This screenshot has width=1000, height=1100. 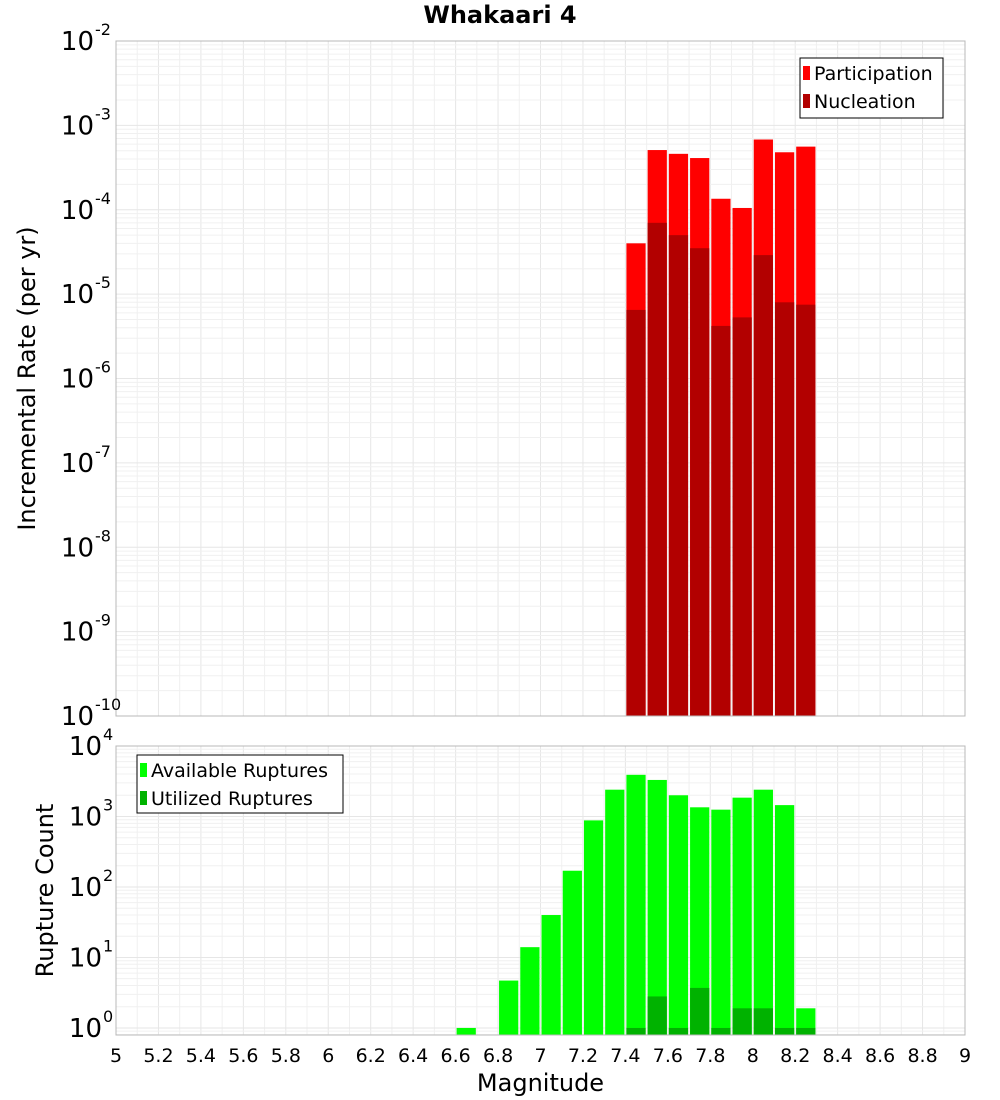 I want to click on x-tick-label: 7.8, so click(x=710, y=1056).